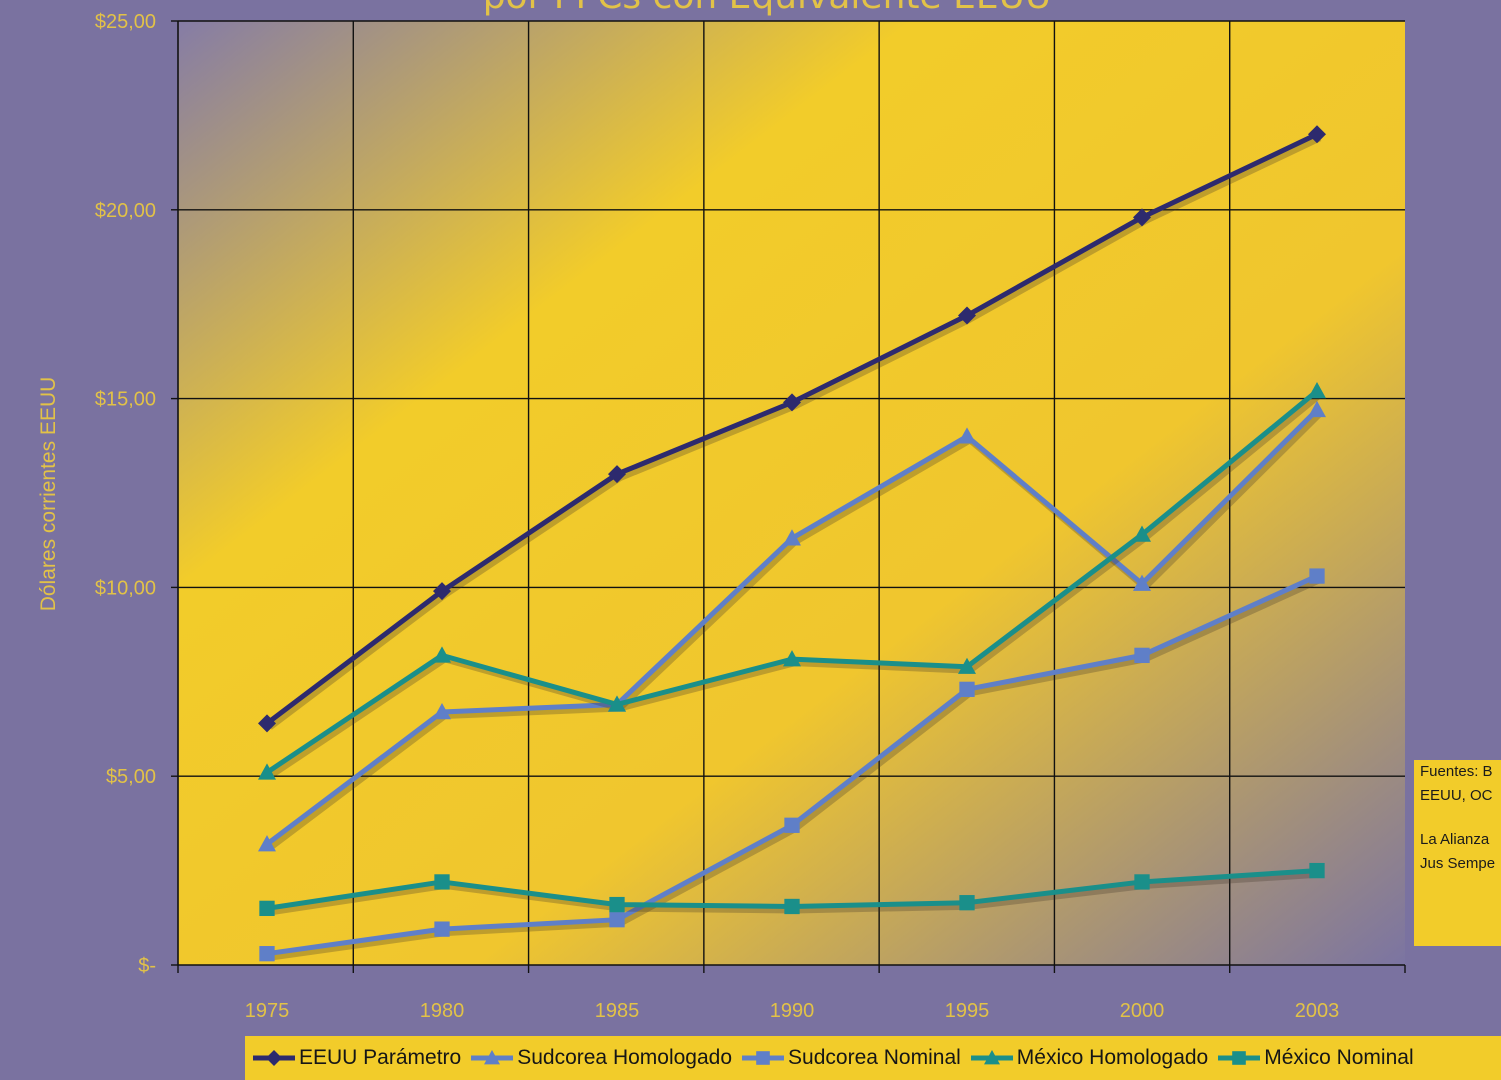  I want to click on x-tick-label: 1985, so click(617, 1011).